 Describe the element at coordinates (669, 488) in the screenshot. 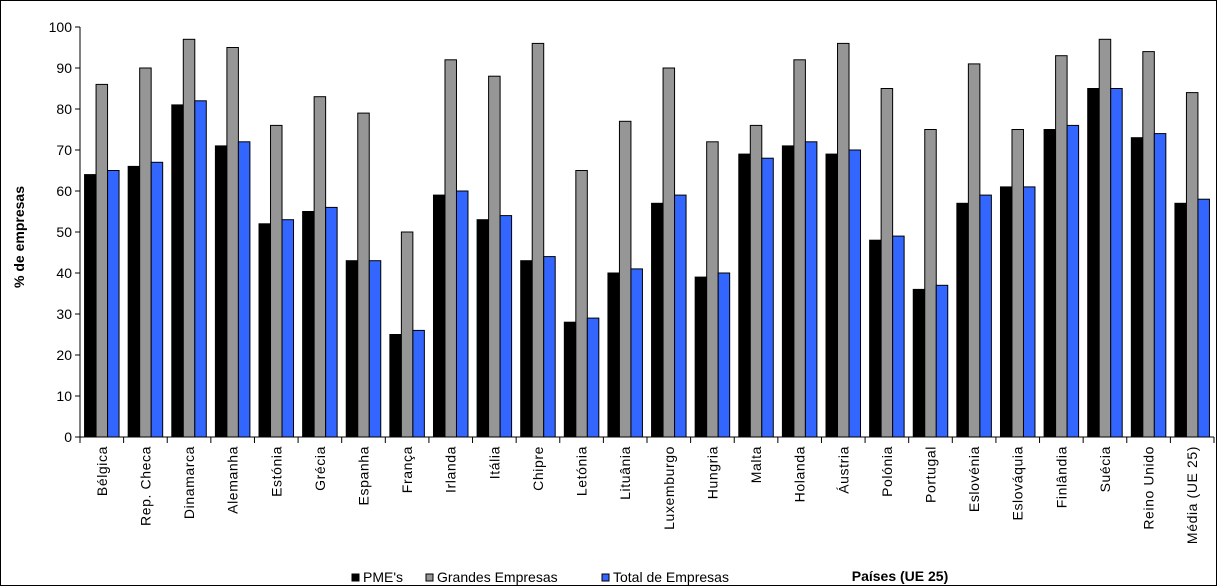

I see `x-tick-label: Luxemburgo` at that location.